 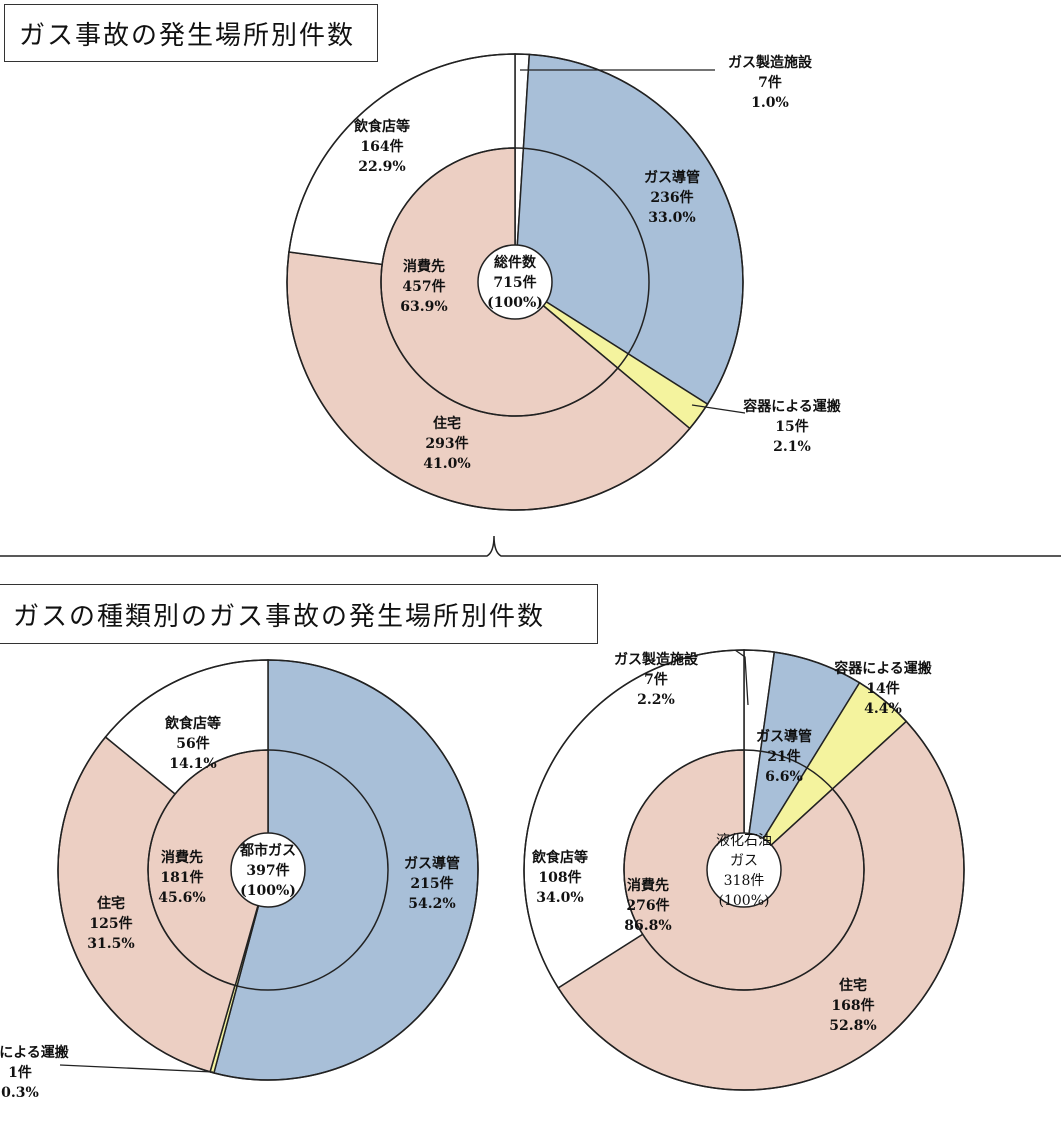 What do you see at coordinates (182, 857) in the screenshot?
I see `city-gas-label-inner-consumer-line: 消費先` at bounding box center [182, 857].